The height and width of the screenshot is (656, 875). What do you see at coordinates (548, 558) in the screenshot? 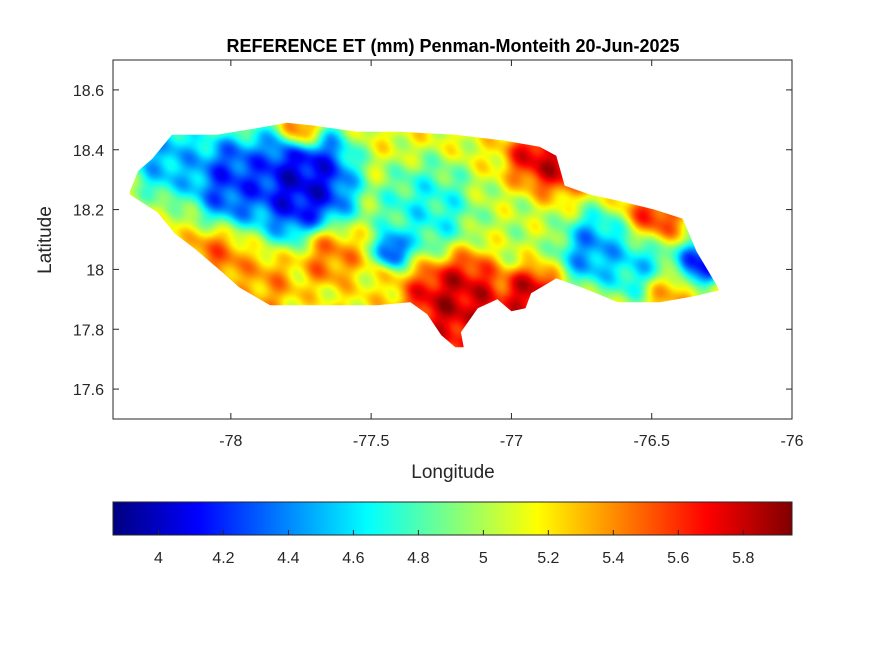
I see `colorbar-tick-label: 5.2` at bounding box center [548, 558].